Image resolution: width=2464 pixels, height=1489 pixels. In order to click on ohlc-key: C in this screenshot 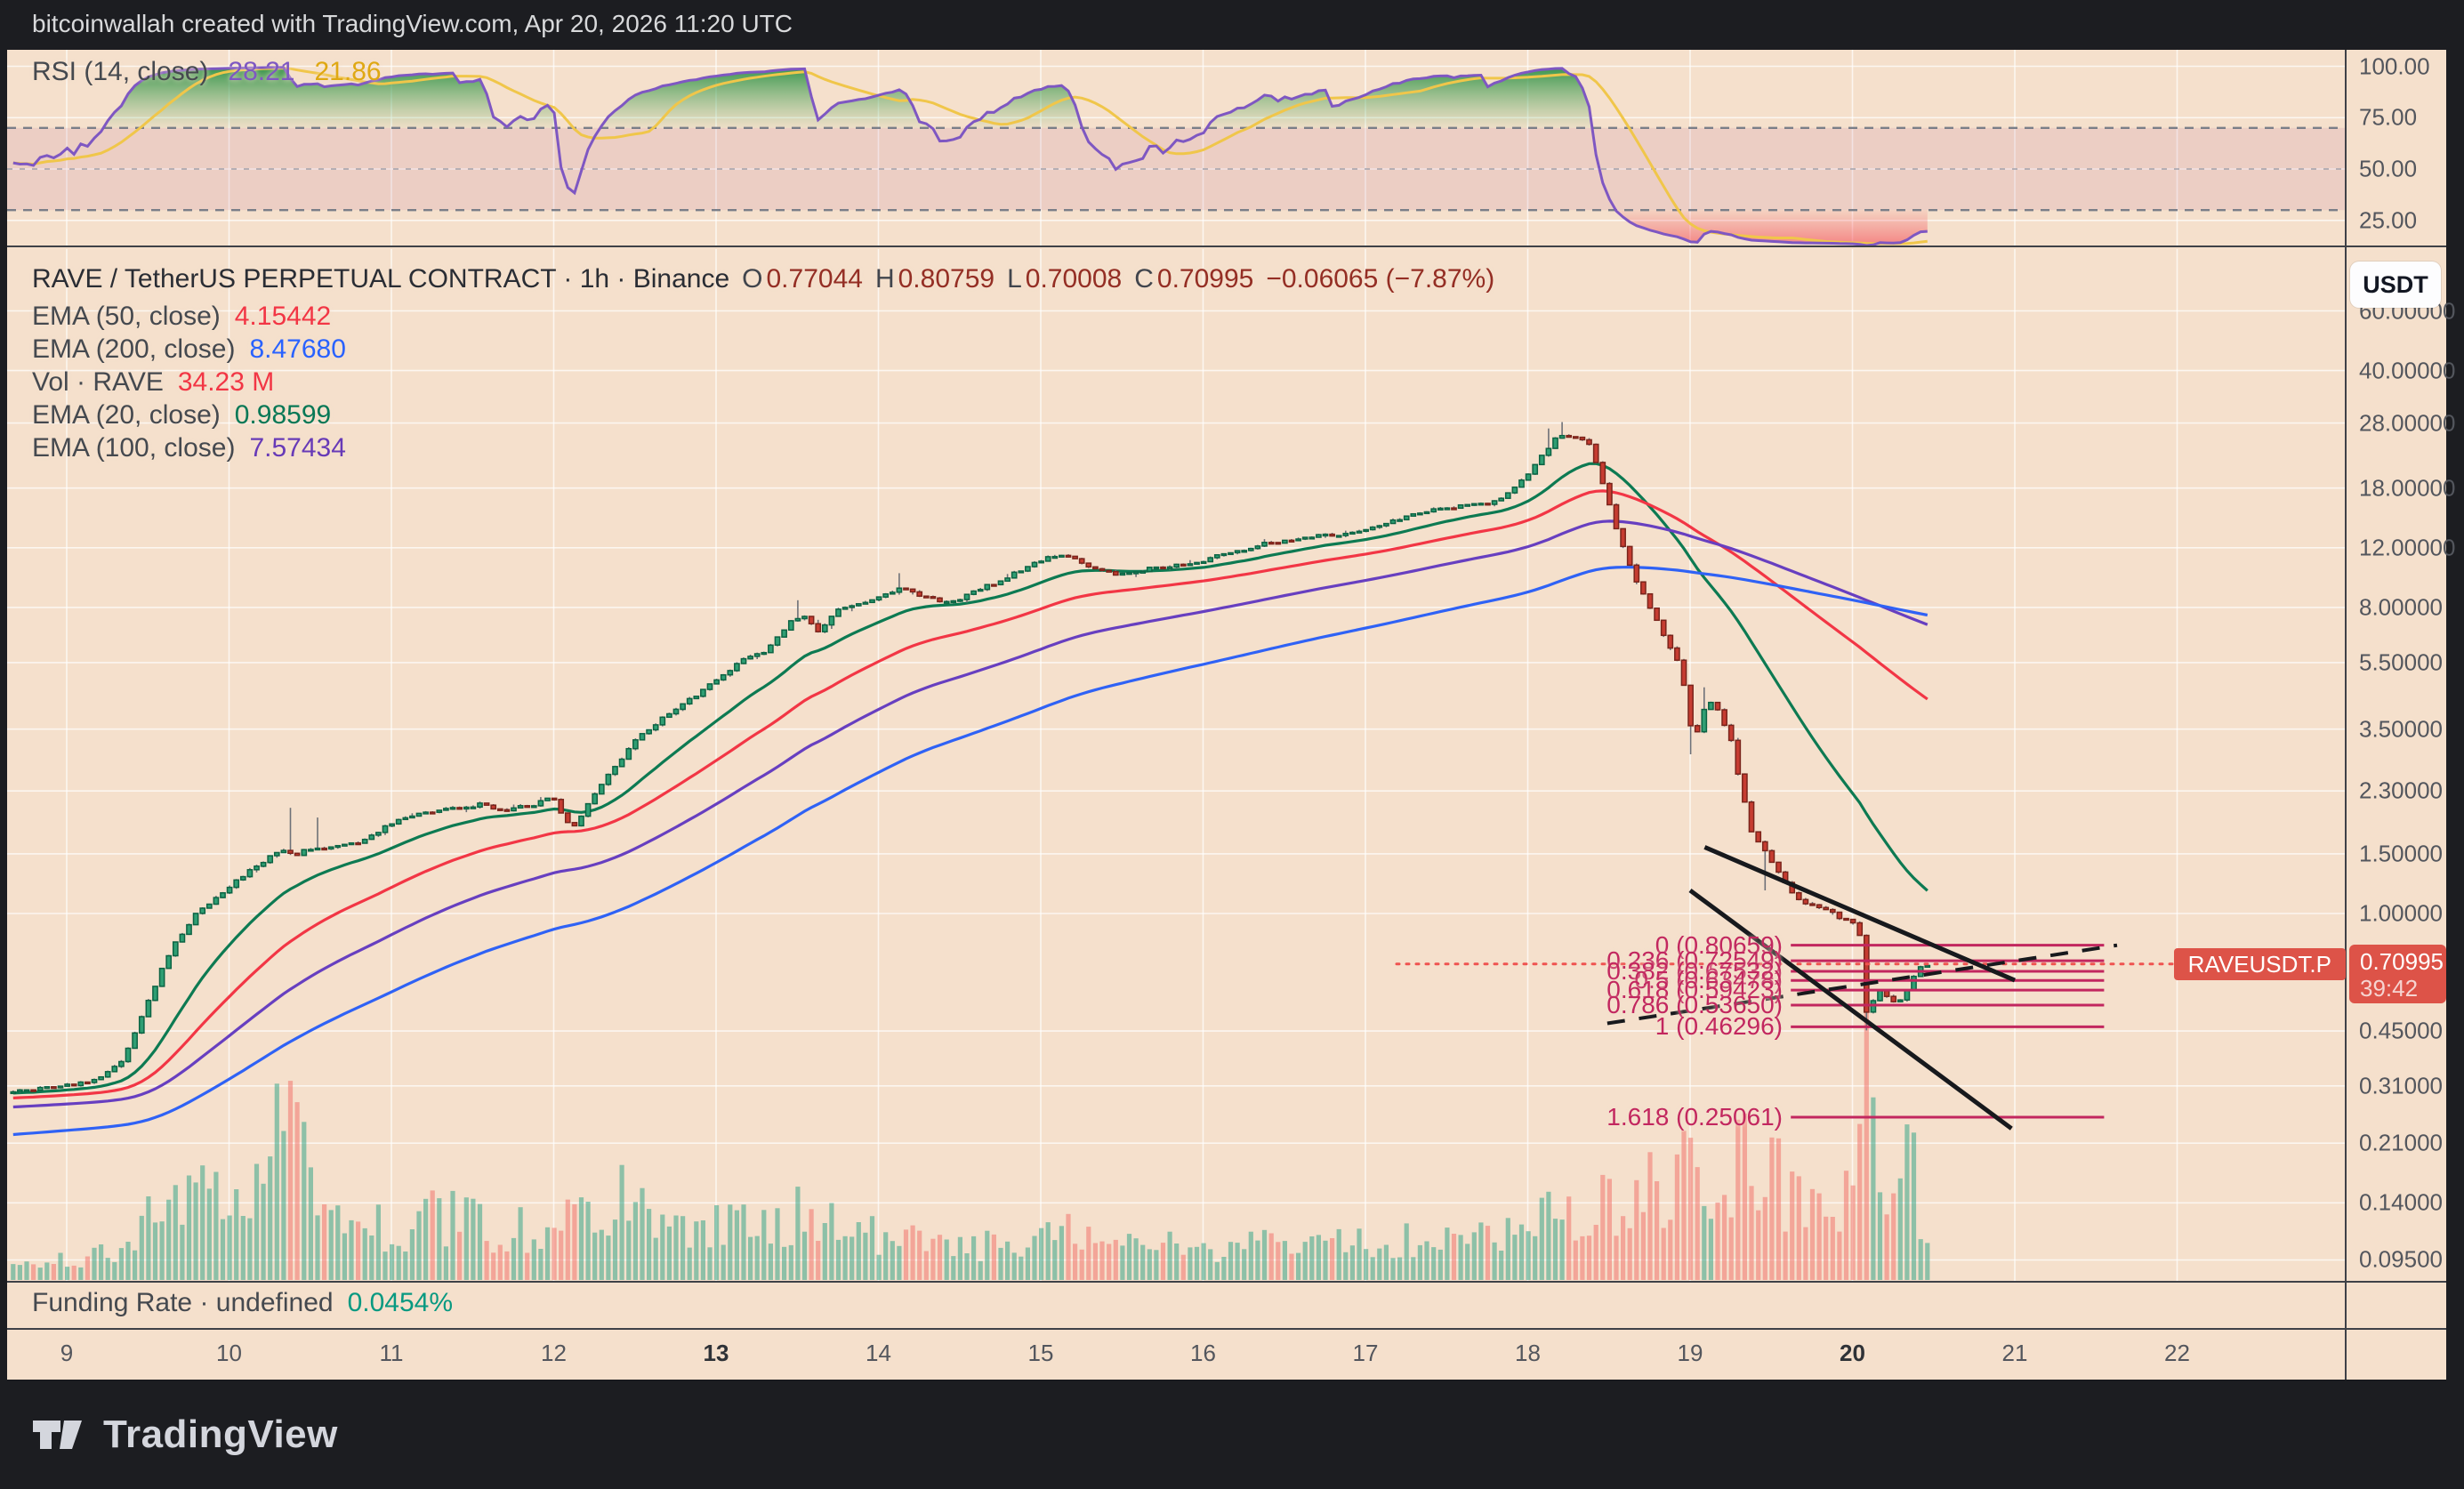, I will do `click(1144, 279)`.